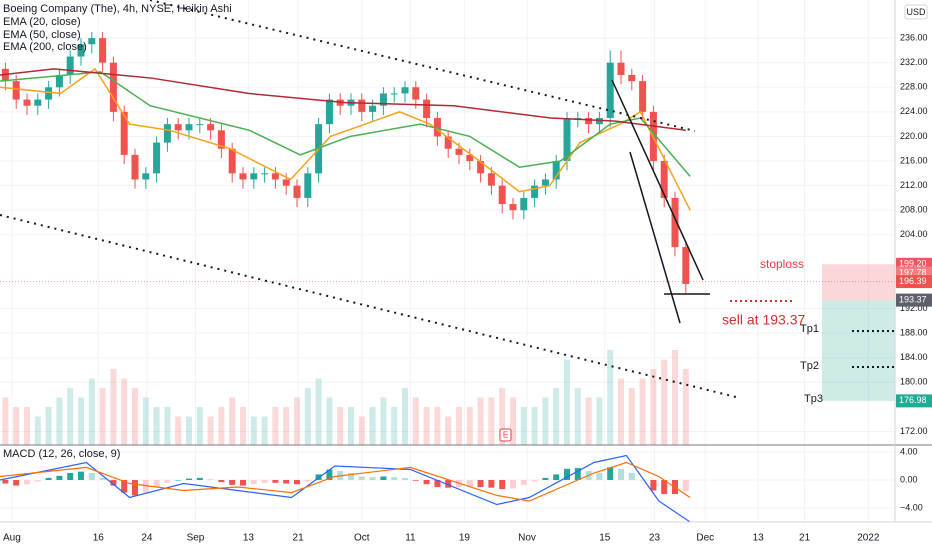  I want to click on x-tick-label: 13, so click(249, 538).